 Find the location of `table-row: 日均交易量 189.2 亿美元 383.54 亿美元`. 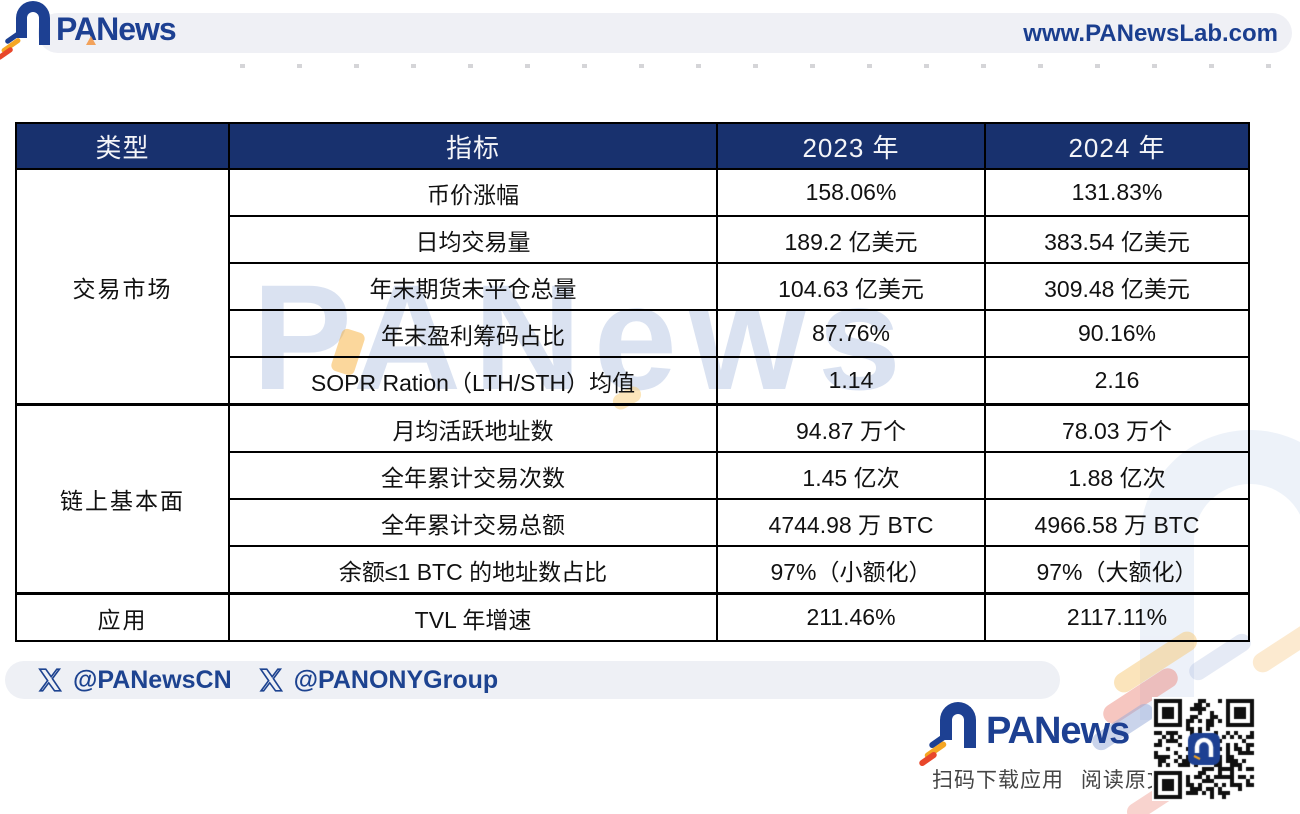

table-row: 日均交易量 189.2 亿美元 383.54 亿美元 is located at coordinates (633, 239).